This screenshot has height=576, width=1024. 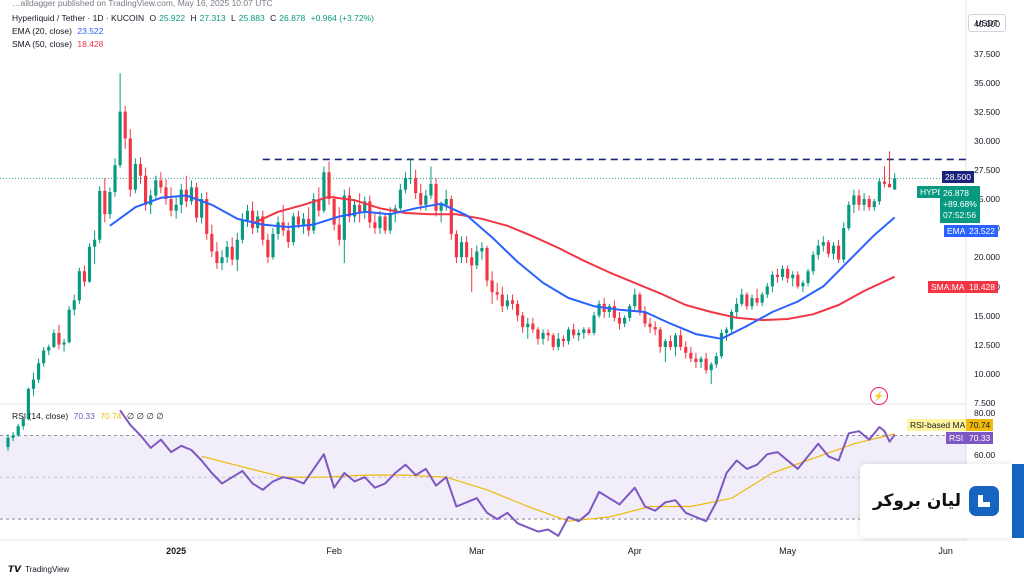 I want to click on last-price: 26.878, so click(x=956, y=193).